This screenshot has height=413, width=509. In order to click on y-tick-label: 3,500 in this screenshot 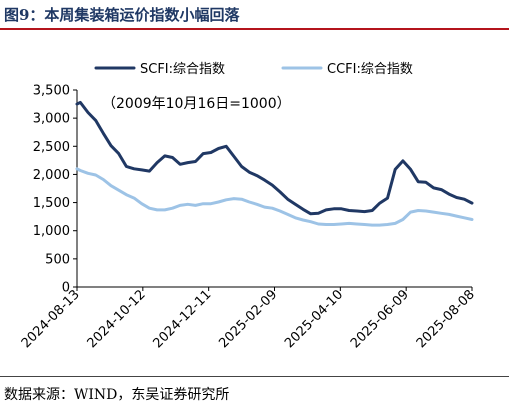, I will do `click(51, 91)`.